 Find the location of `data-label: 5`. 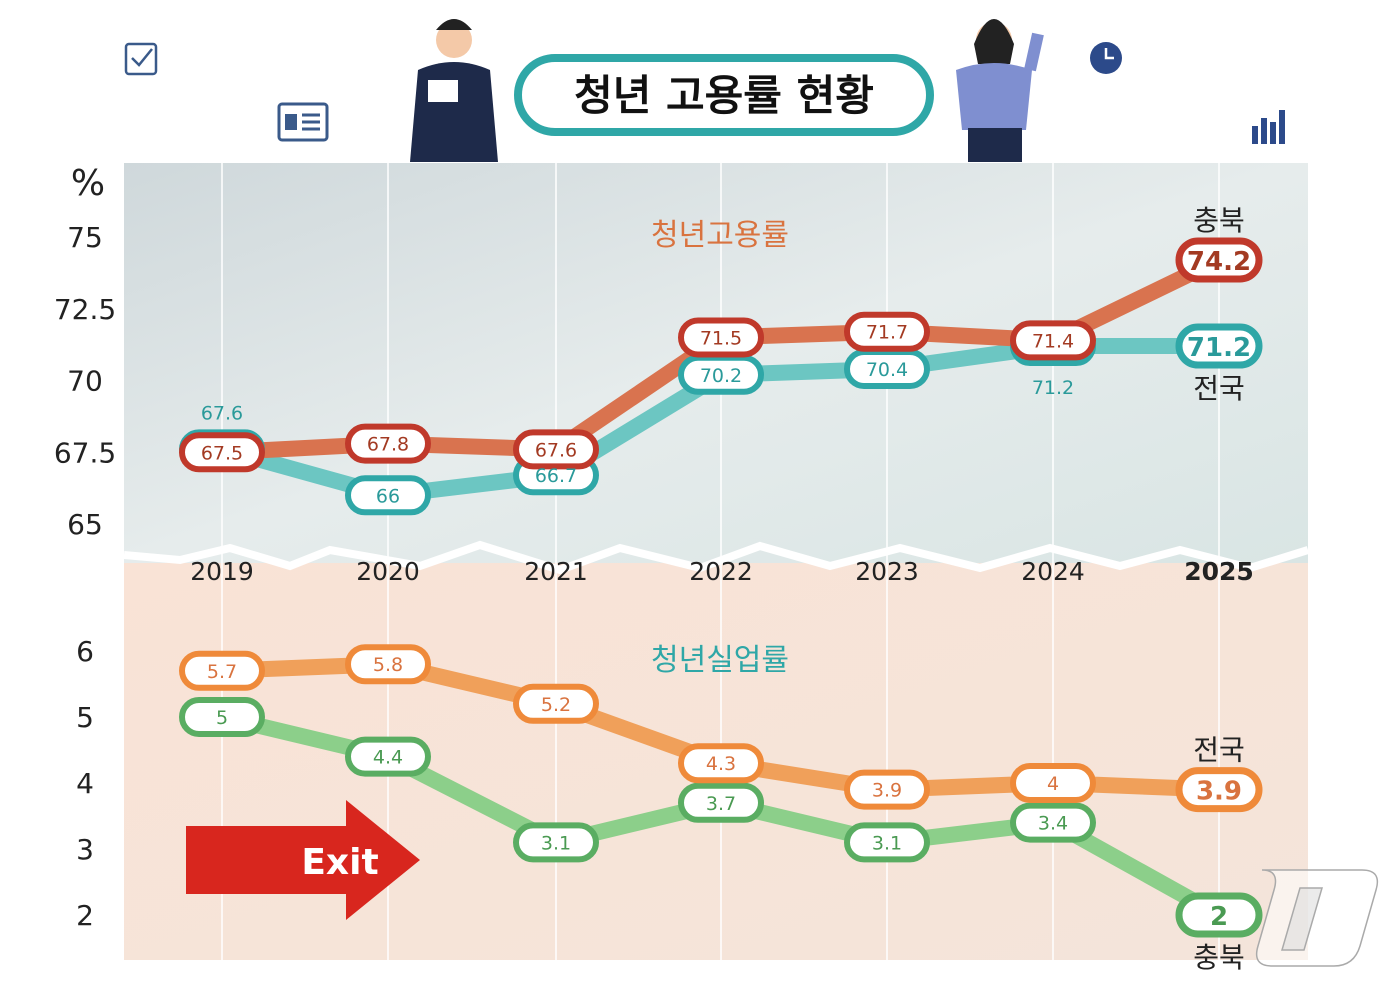

data-label: 5 is located at coordinates (222, 718).